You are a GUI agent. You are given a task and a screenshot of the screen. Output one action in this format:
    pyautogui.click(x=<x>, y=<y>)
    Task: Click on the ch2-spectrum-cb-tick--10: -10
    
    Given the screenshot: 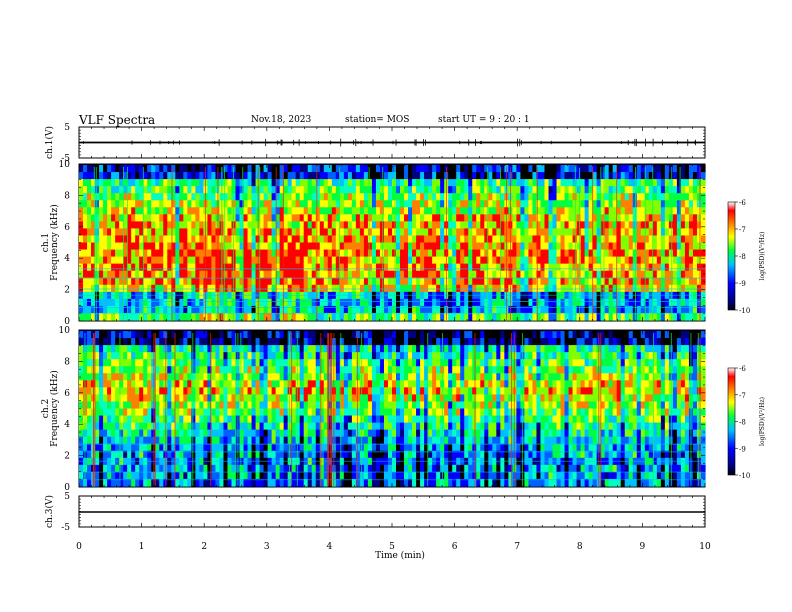 What is the action you would take?
    pyautogui.click(x=744, y=476)
    